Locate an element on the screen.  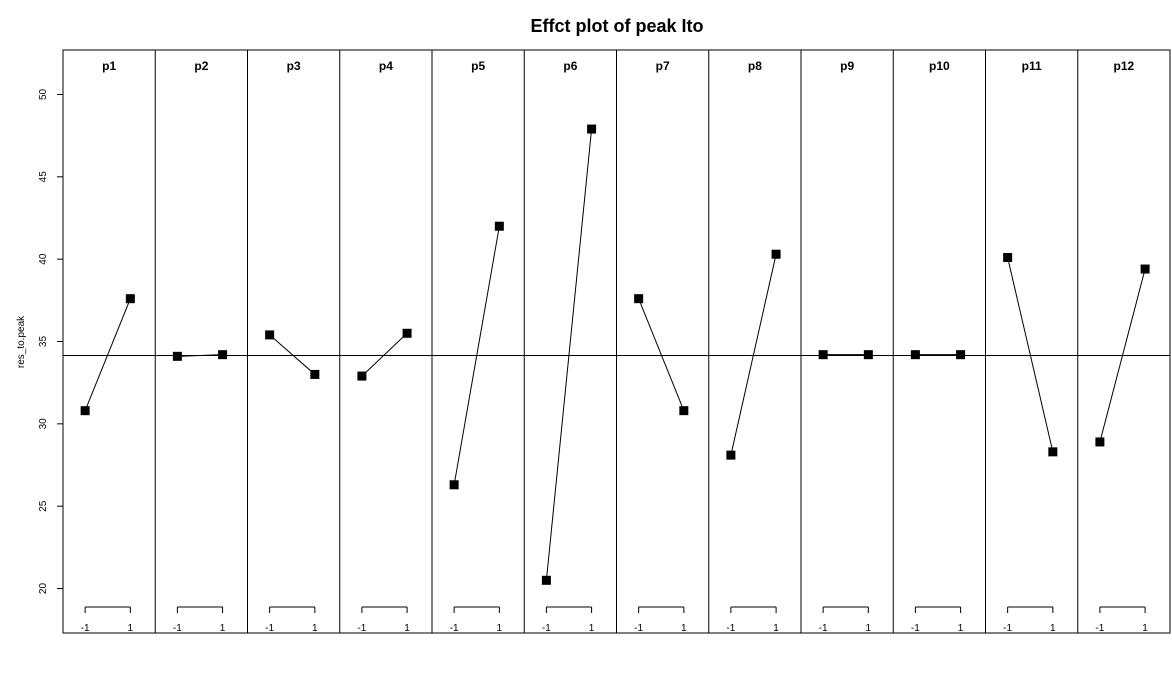
point-p1-pos is located at coordinates (130, 299).